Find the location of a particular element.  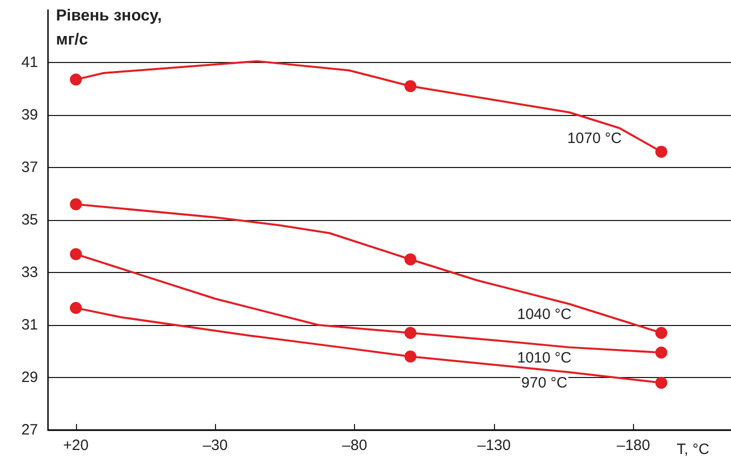

y-tick-label: 31 is located at coordinates (29, 325).